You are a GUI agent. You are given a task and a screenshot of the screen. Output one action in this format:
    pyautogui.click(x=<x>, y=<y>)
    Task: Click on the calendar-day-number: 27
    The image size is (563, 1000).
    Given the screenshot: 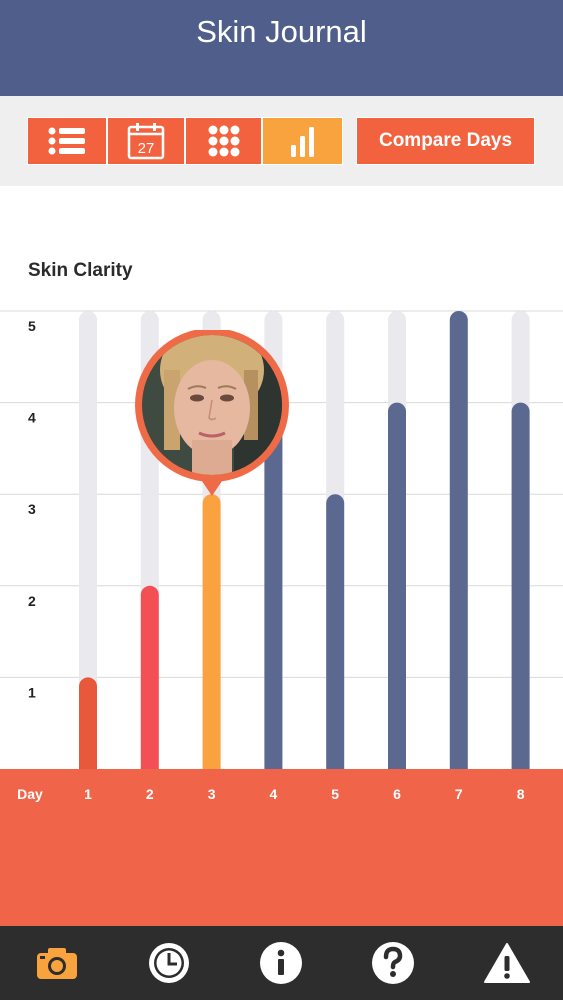 What is the action you would take?
    pyautogui.click(x=146, y=148)
    